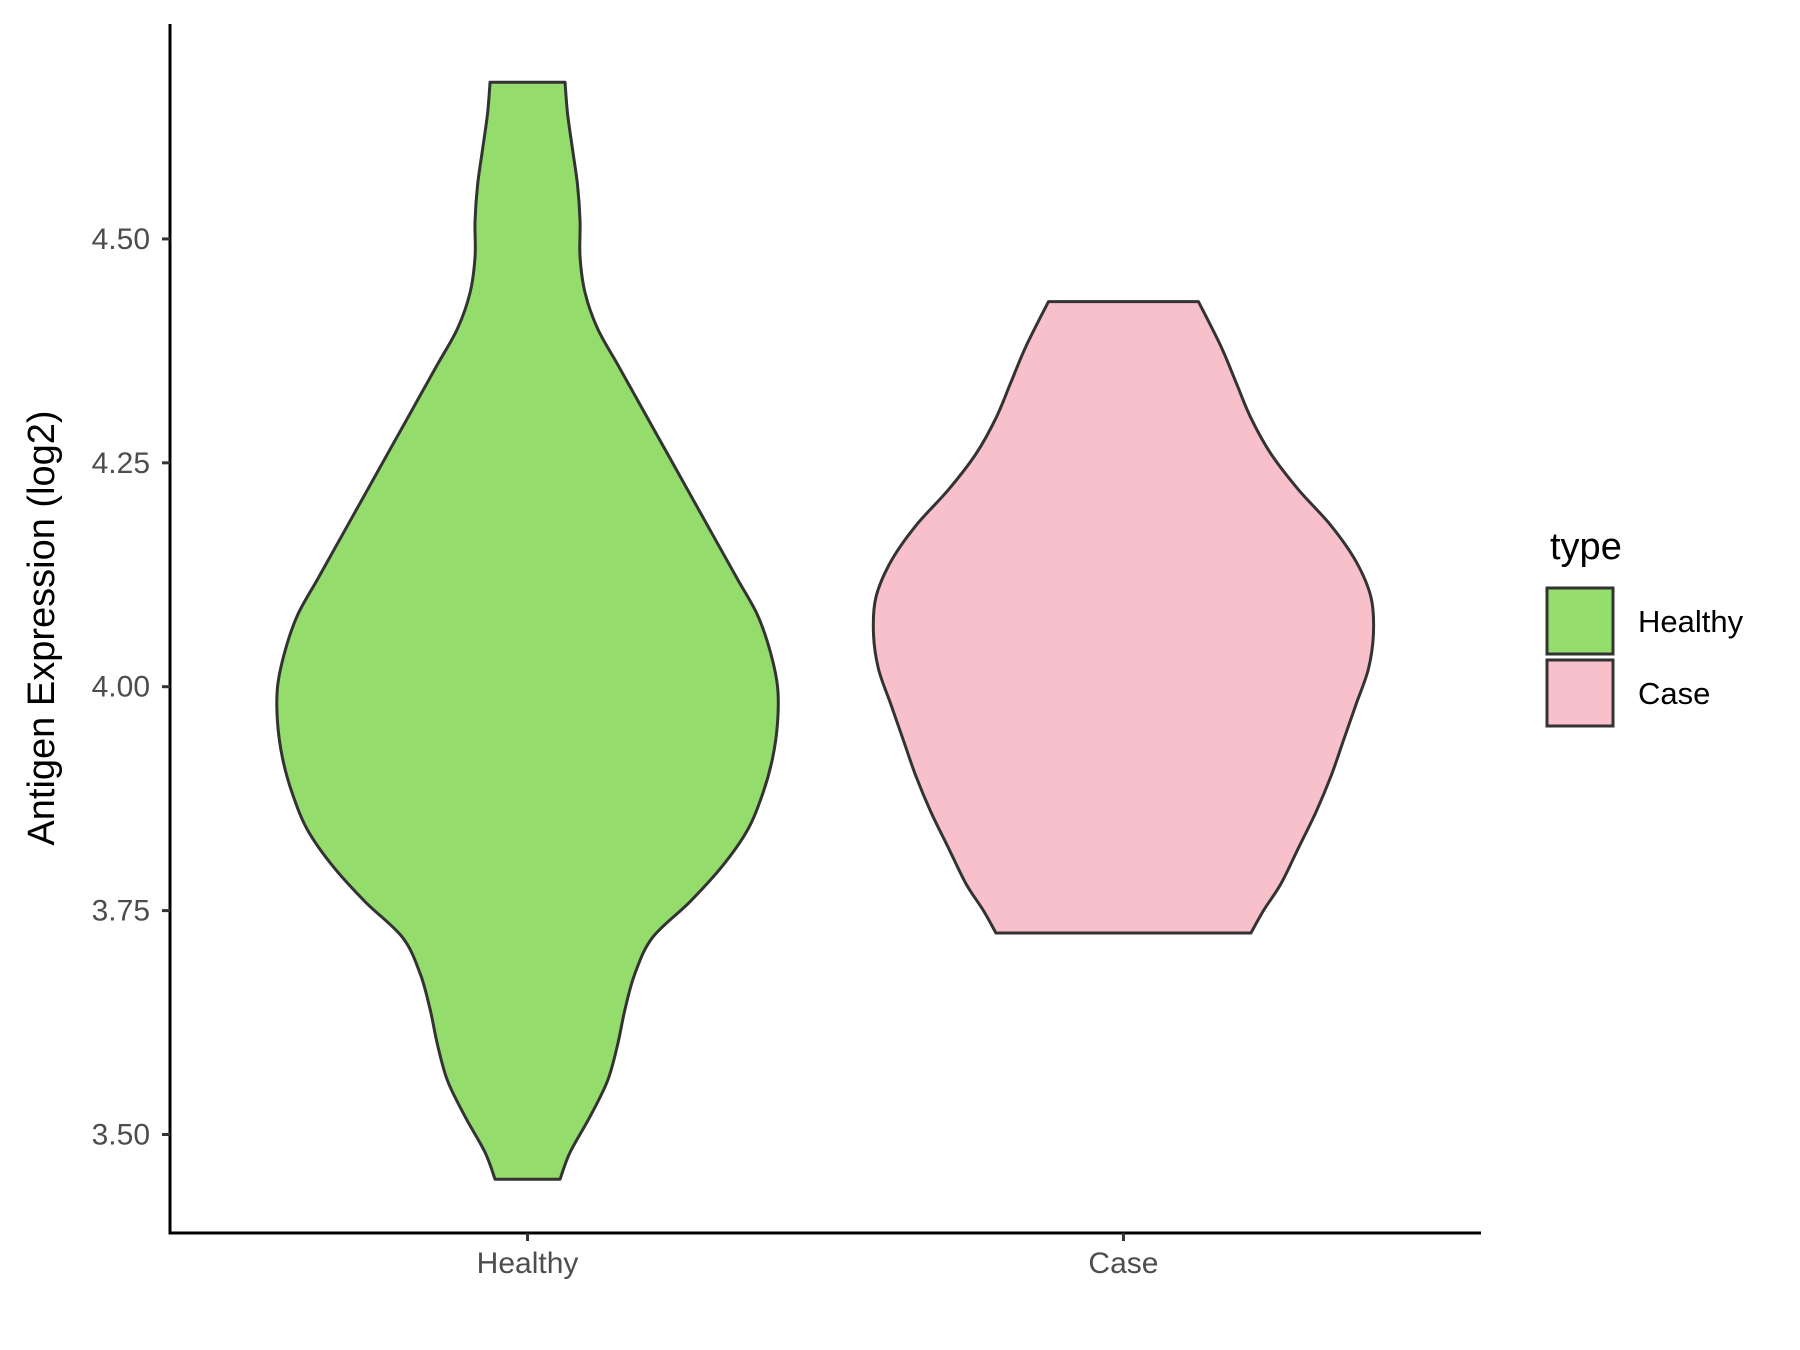 Image resolution: width=1800 pixels, height=1350 pixels. Describe the element at coordinates (121, 911) in the screenshot. I see `y-tick-label: 3.75` at that location.